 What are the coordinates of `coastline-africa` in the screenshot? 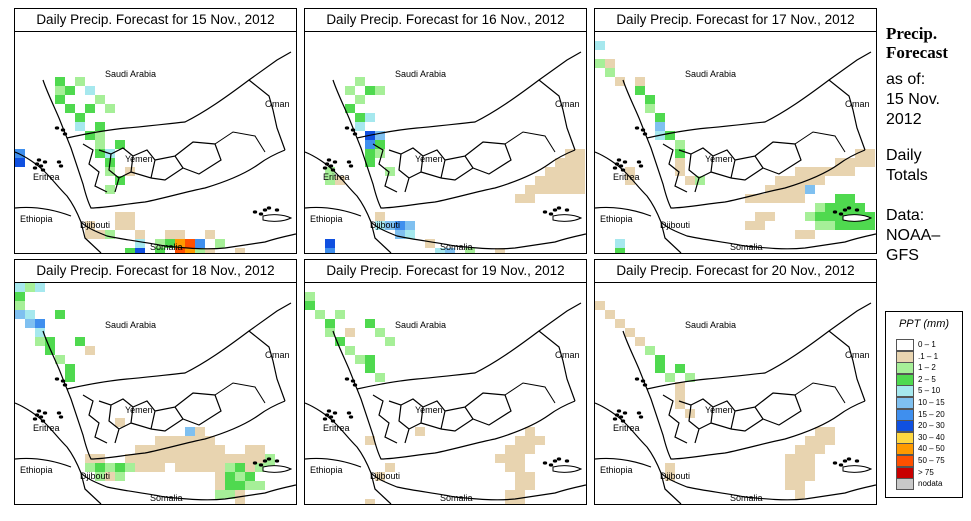 It's located at (155, 200).